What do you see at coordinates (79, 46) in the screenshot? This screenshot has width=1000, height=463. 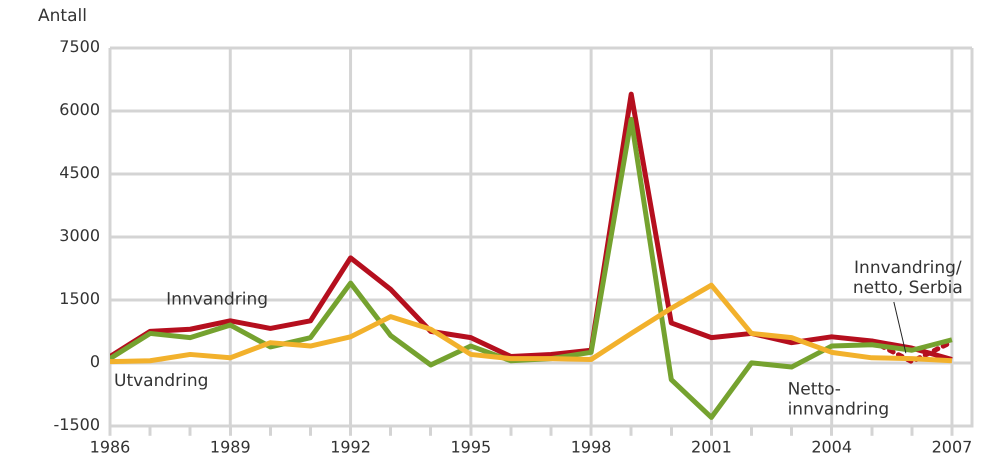 I see `y-tick-label: 7500` at bounding box center [79, 46].